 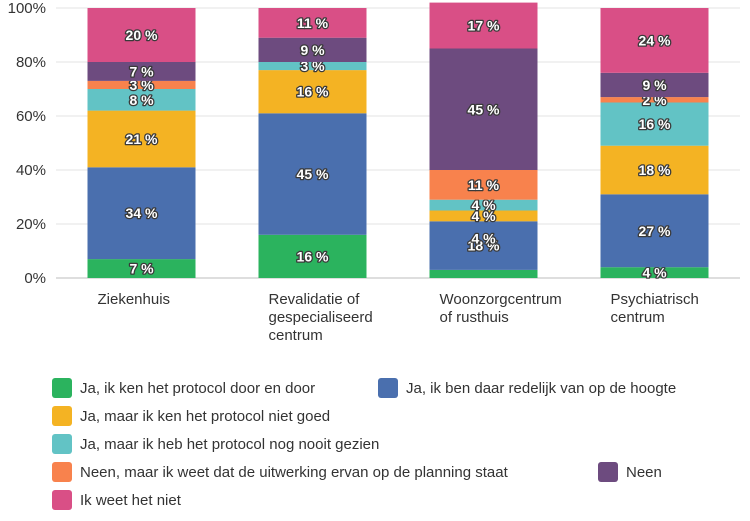 I want to click on legend-label: Ik weet het niet, so click(x=130, y=500).